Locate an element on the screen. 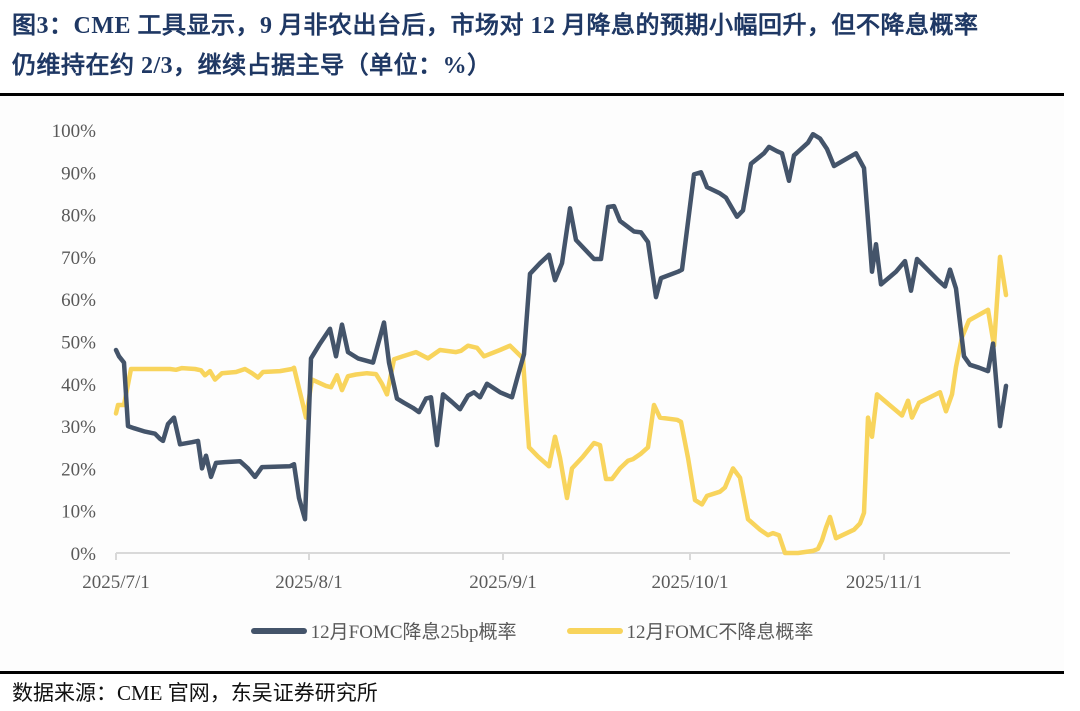 The width and height of the screenshot is (1080, 711). x-tick-label: 2025/7/1 is located at coordinates (116, 582).